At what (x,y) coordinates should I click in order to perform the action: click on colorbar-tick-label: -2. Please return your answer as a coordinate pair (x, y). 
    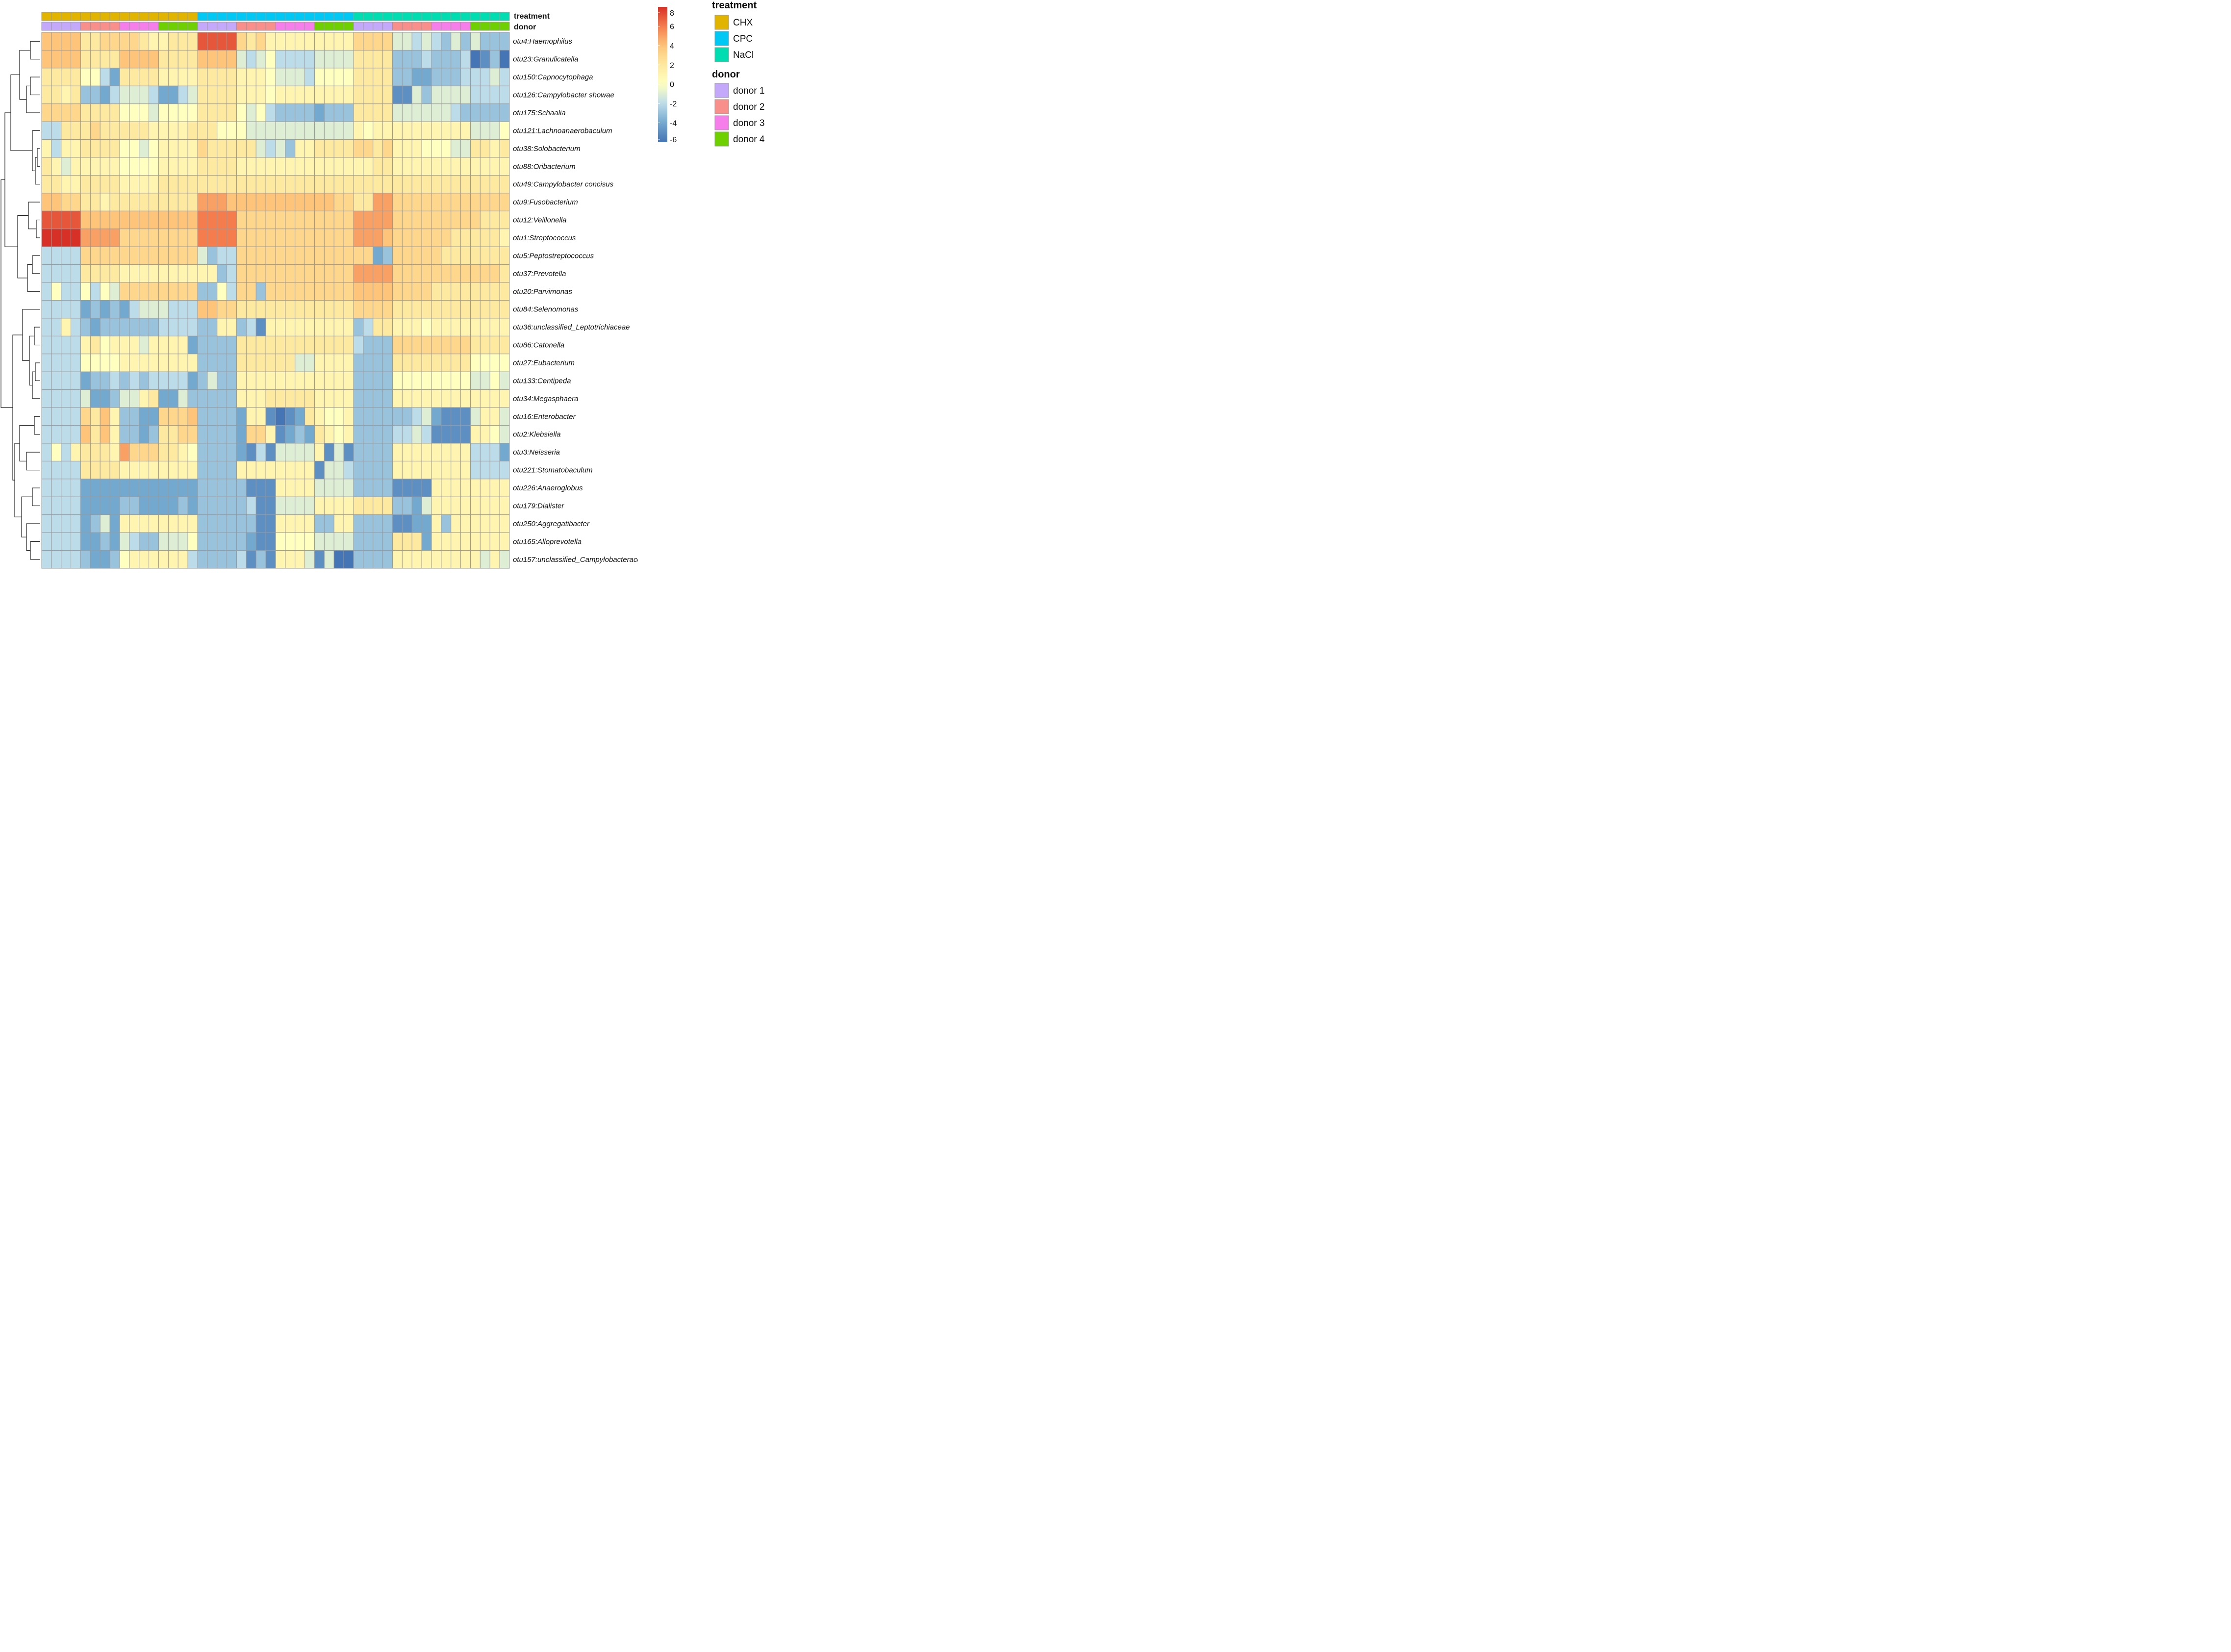
    Looking at the image, I should click on (673, 104).